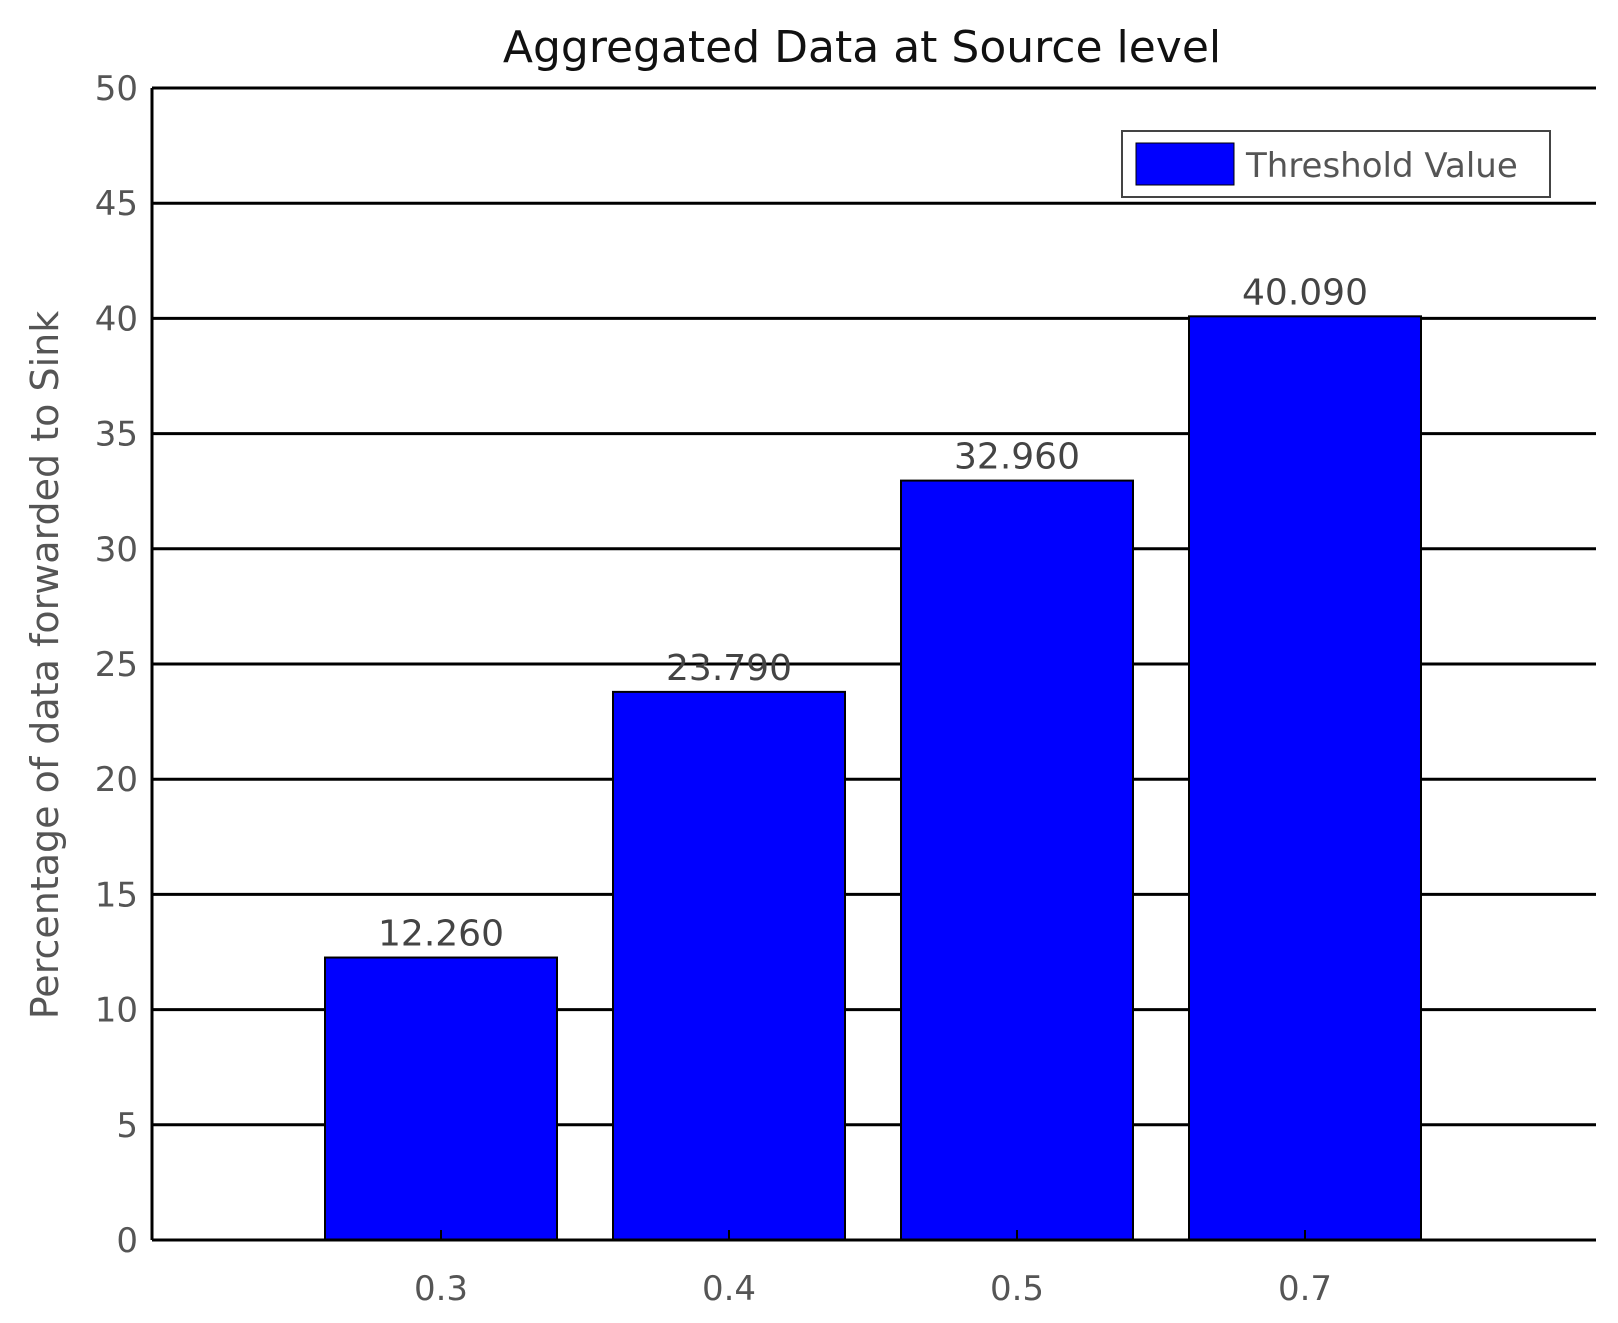 This screenshot has height=1323, width=1618. Describe the element at coordinates (116, 435) in the screenshot. I see `y-tick-label: 35` at that location.